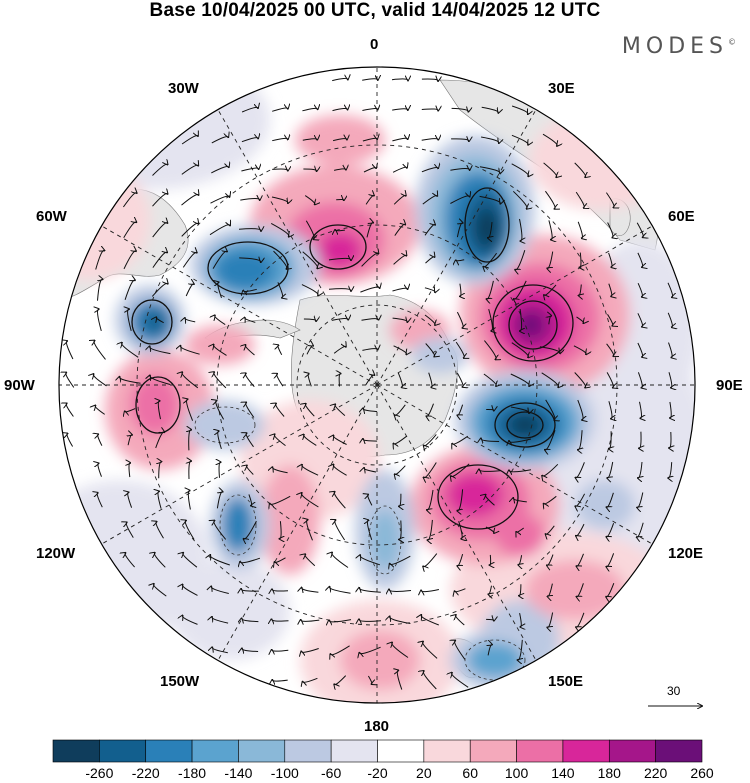  Describe the element at coordinates (145, 773) in the screenshot. I see `colorbar-tick-label: -220` at that location.